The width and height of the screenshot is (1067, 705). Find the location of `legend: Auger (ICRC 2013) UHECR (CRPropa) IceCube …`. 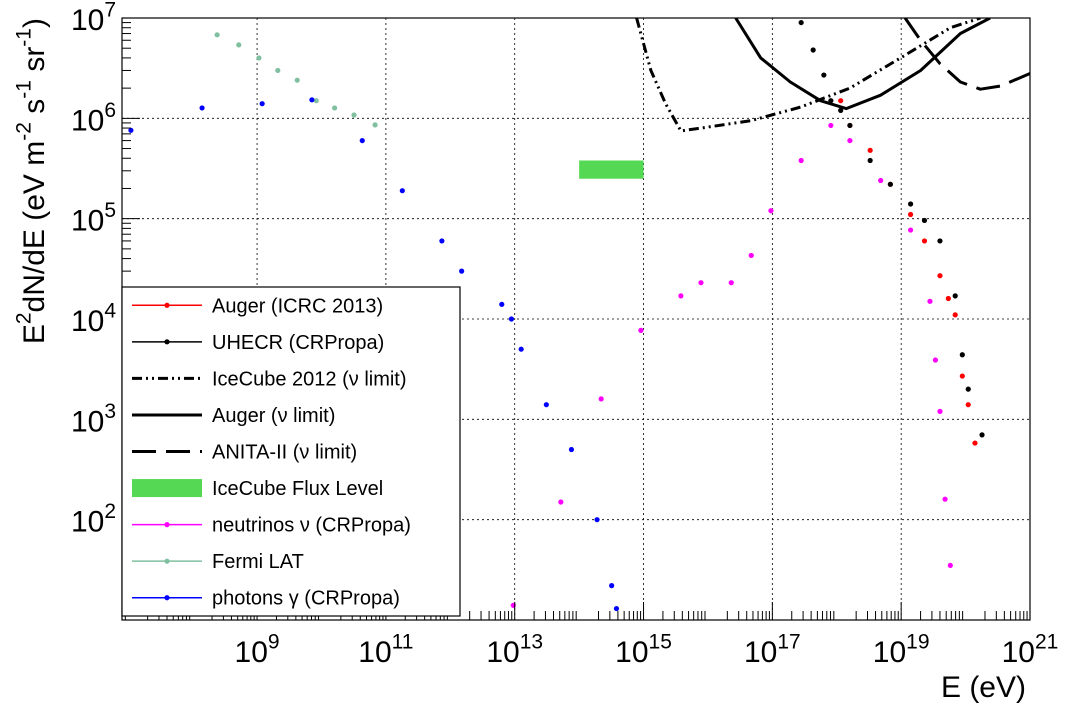

legend: Auger (ICRC 2013) UHECR (CRPropa) IceCube … is located at coordinates (291, 451).